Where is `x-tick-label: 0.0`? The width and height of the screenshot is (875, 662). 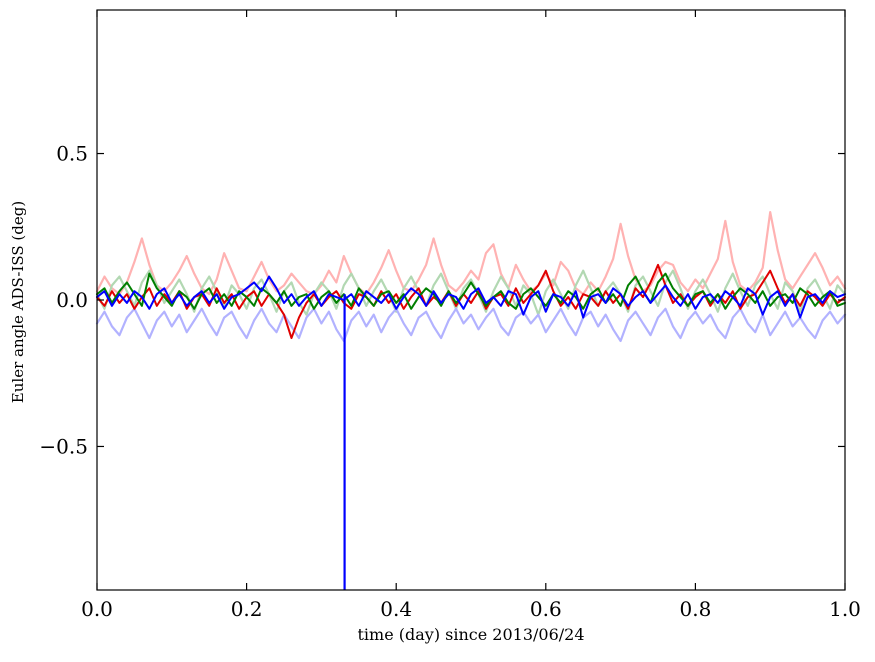
x-tick-label: 0.0 is located at coordinates (97, 609).